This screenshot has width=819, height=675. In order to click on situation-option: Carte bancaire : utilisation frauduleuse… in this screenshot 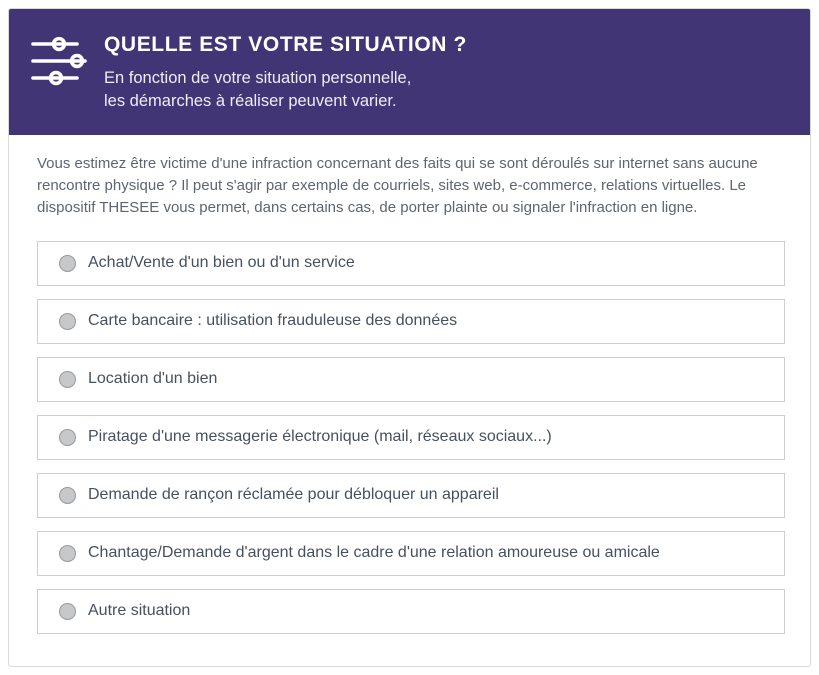, I will do `click(411, 321)`.